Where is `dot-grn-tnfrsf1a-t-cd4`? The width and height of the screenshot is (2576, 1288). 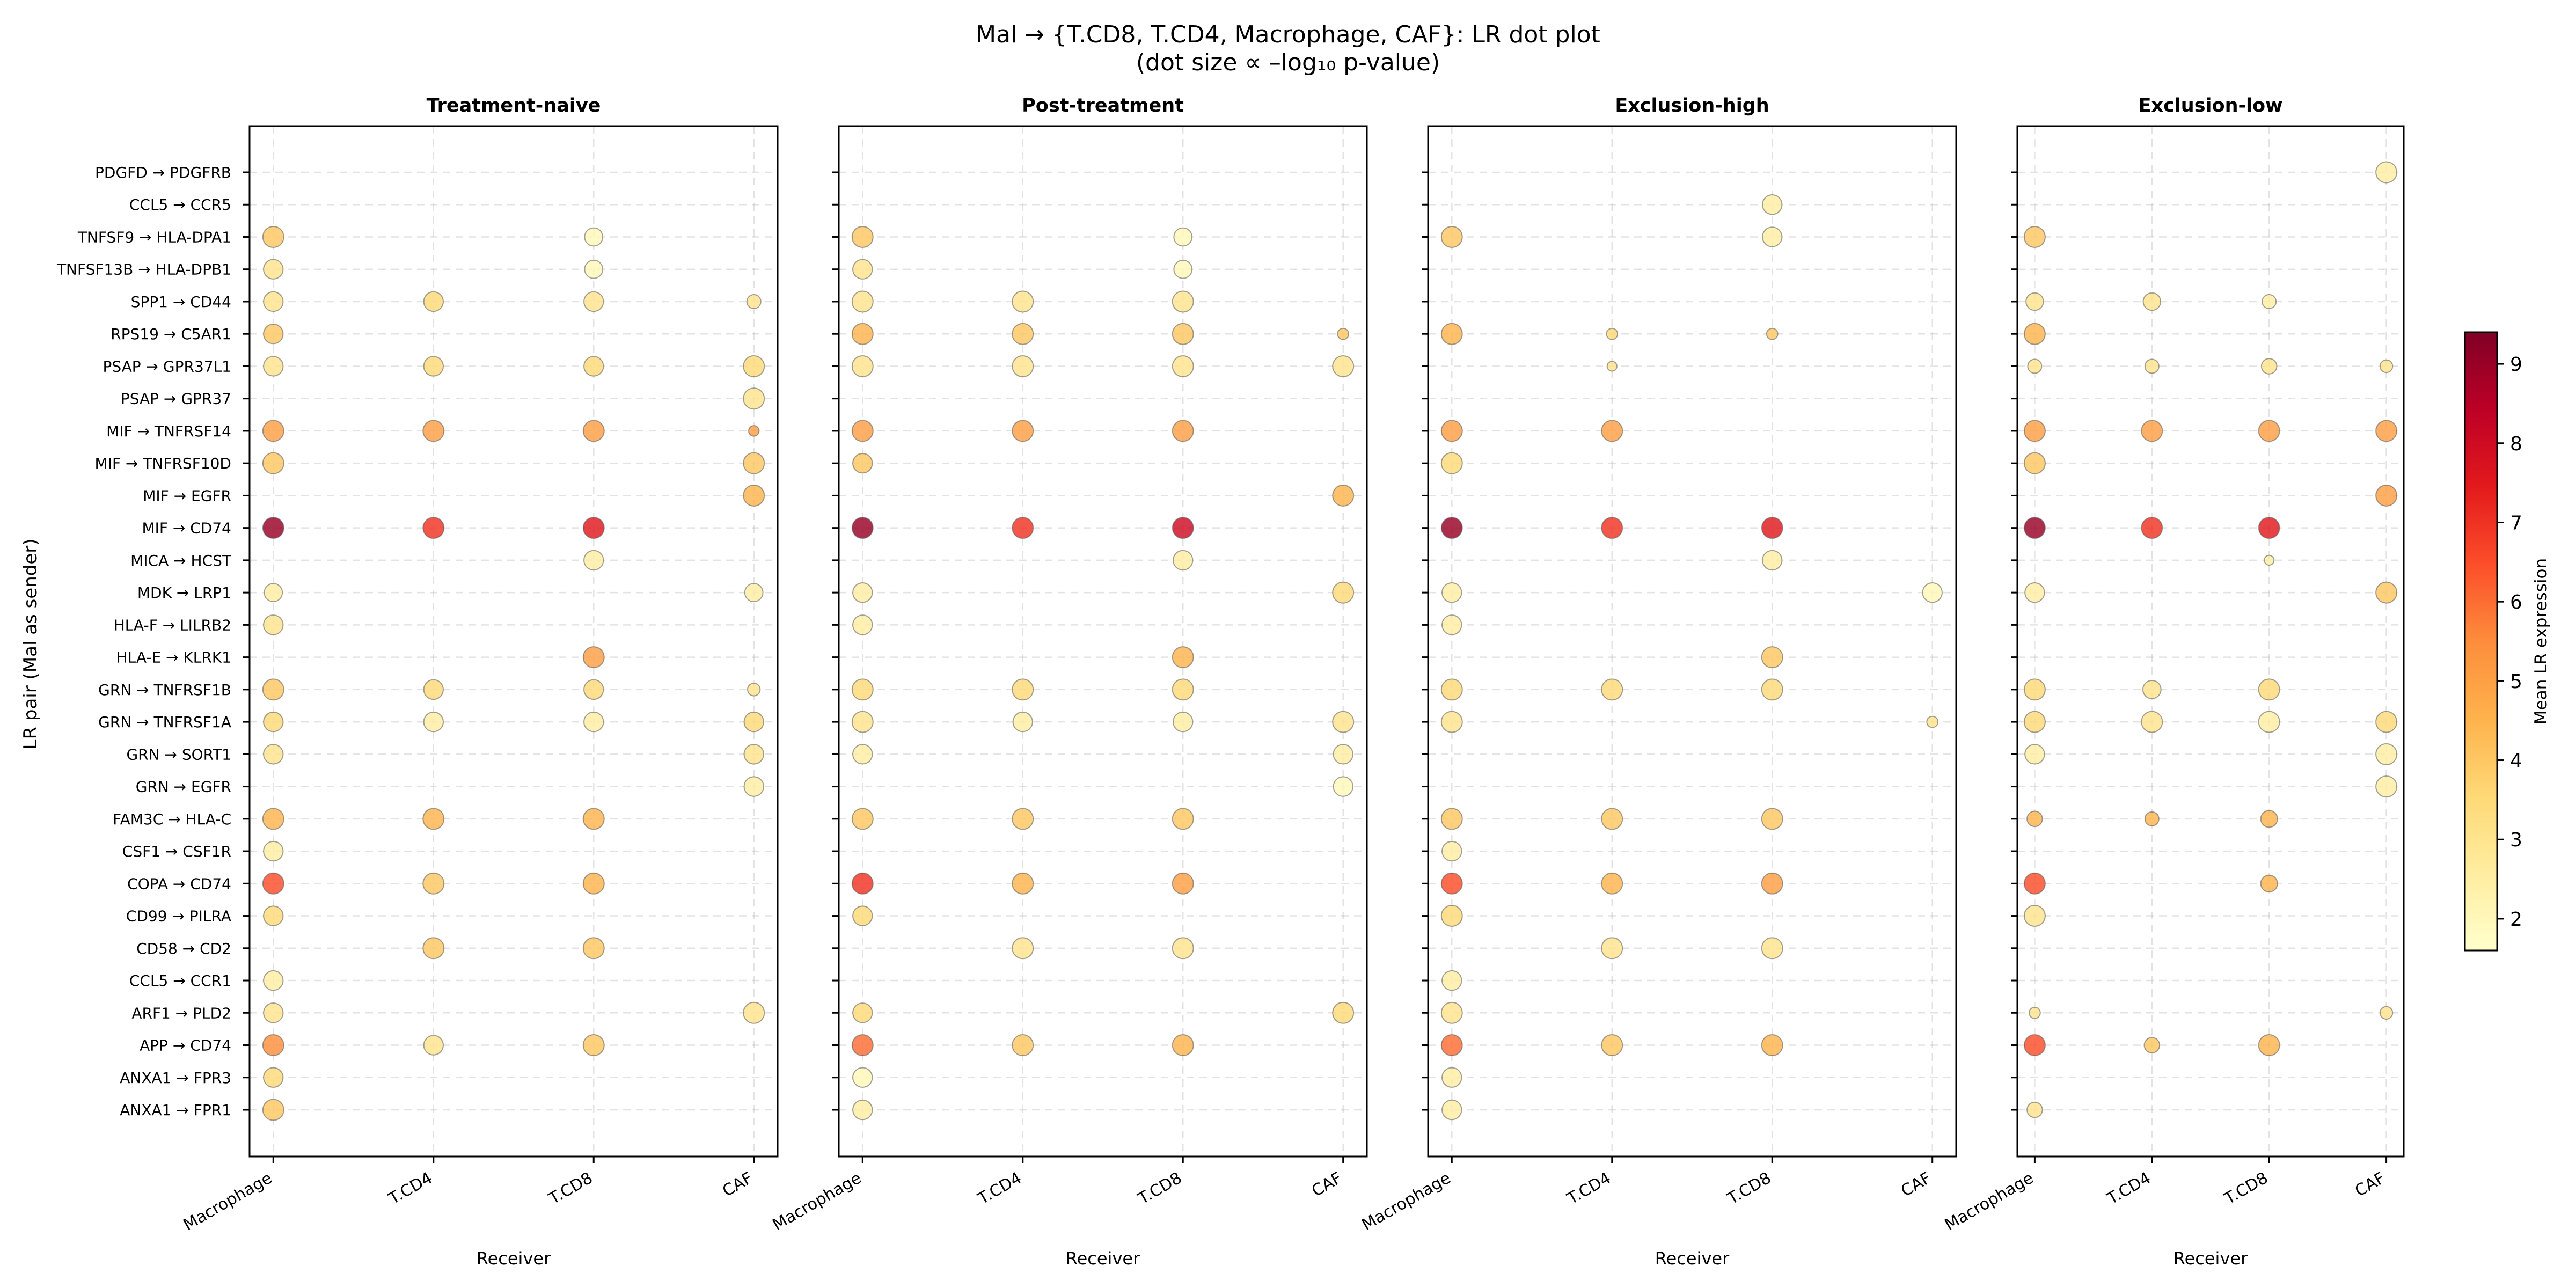 dot-grn-tnfrsf1a-t-cd4 is located at coordinates (433, 722).